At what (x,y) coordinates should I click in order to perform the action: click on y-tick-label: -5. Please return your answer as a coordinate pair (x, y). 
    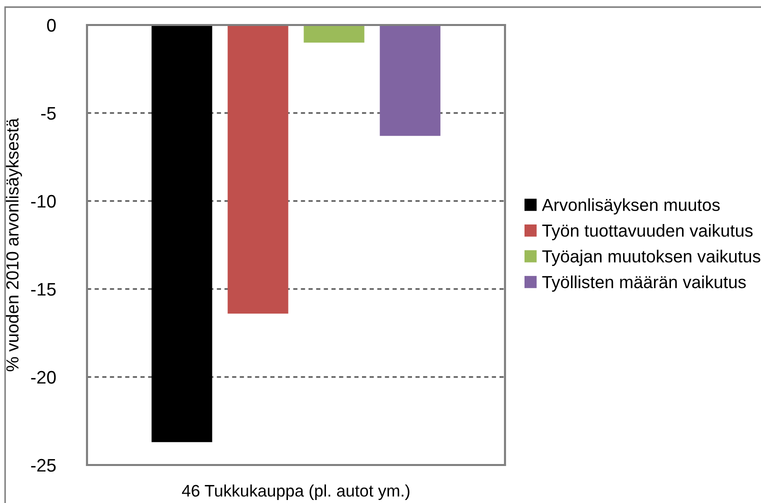
    Looking at the image, I should click on (48, 113).